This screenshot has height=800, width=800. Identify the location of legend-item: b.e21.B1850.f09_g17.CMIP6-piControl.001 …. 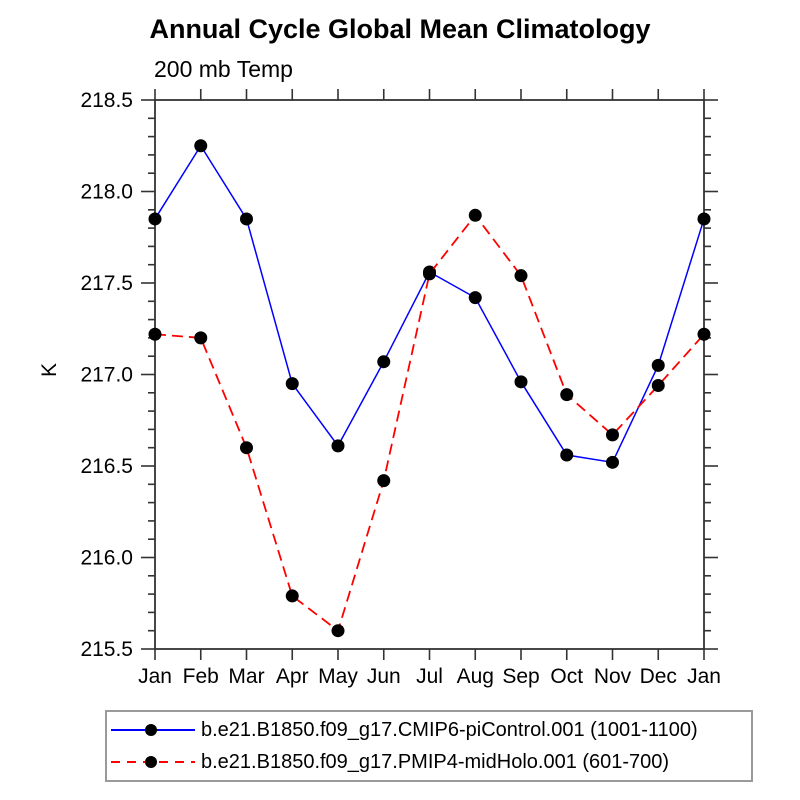
(429, 730).